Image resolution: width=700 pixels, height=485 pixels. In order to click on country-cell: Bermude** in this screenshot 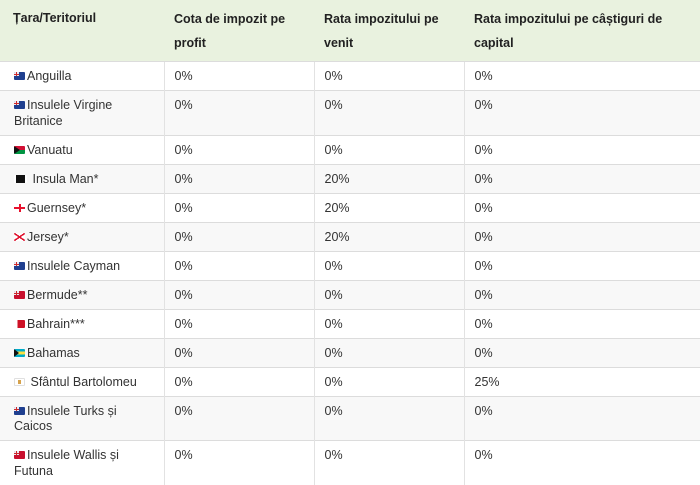, I will do `click(82, 295)`.